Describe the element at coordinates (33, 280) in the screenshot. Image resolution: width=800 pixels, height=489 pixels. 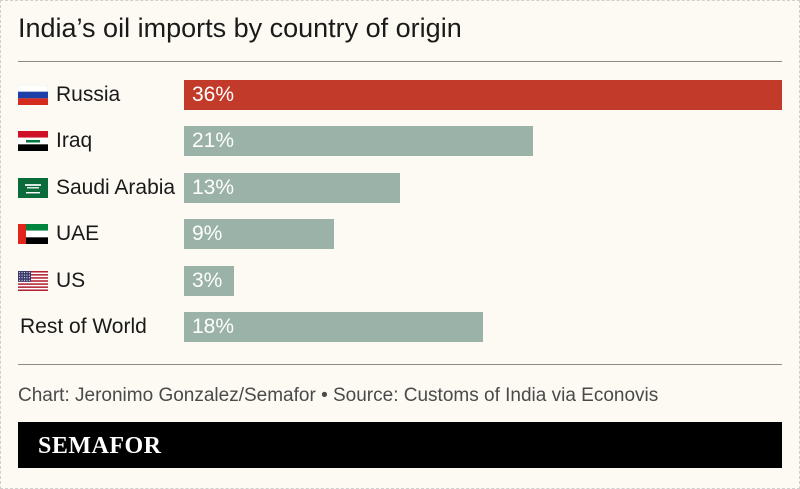
I see `us-flag-icon` at that location.